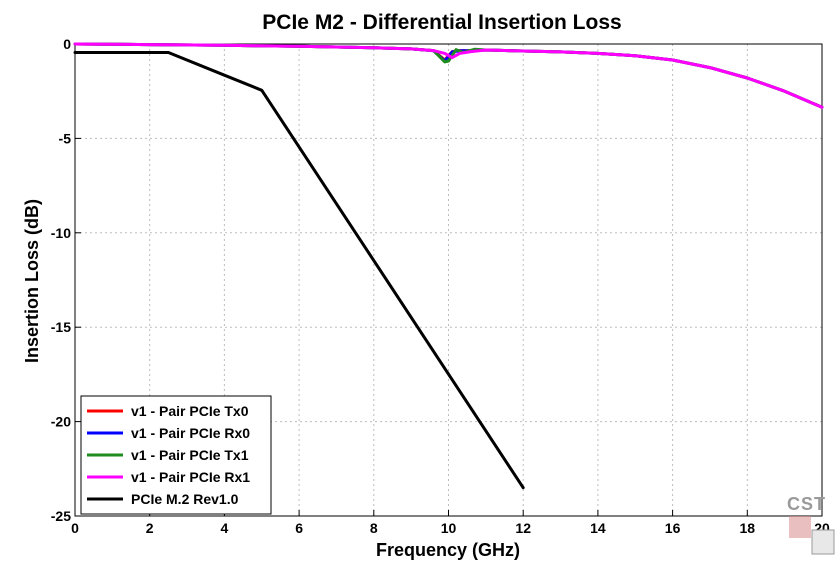  I want to click on x-tick-label-0: 0, so click(75, 528).